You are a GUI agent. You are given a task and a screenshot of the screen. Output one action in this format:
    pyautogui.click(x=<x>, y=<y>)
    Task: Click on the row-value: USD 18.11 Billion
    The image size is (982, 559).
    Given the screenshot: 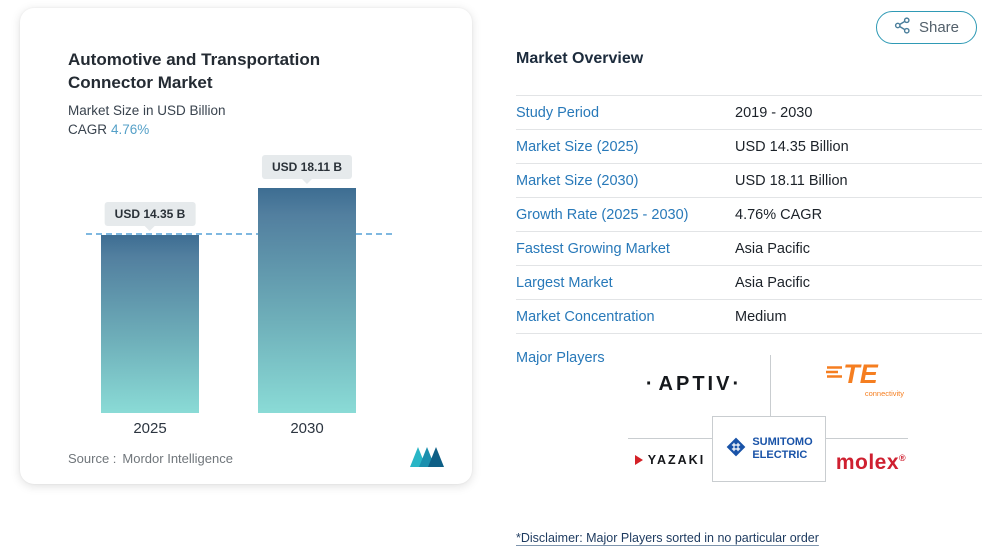 What is the action you would take?
    pyautogui.click(x=791, y=180)
    